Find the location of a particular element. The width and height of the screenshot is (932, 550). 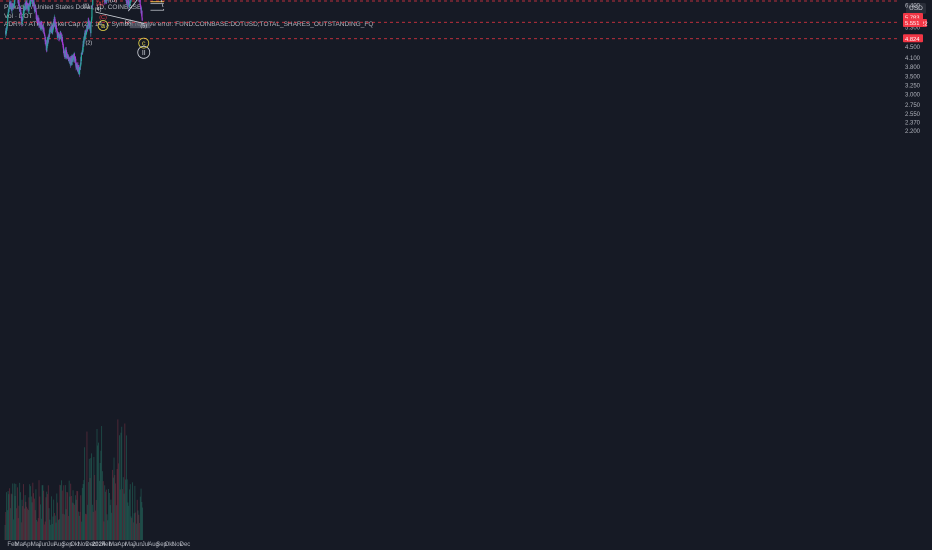

price-label-bg is located at coordinates (913, 22).